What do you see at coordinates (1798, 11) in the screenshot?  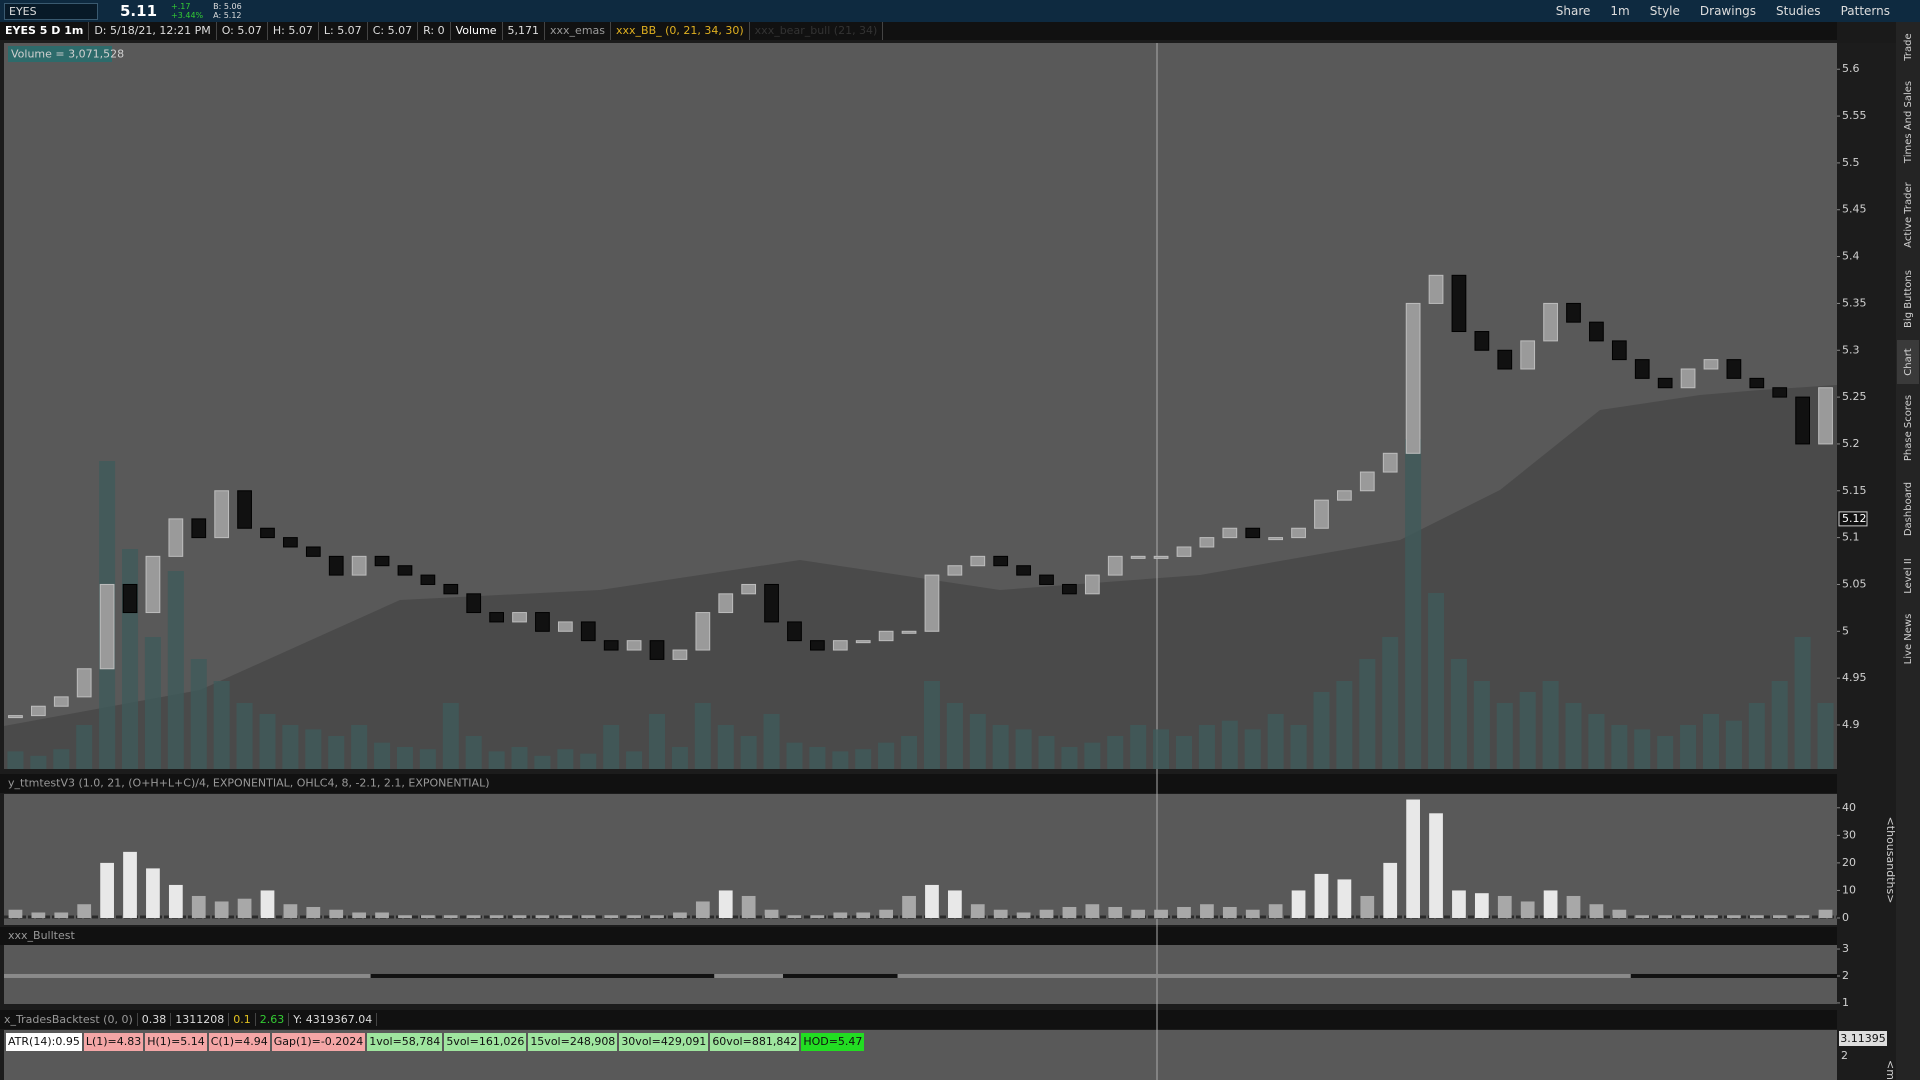 I see `studies-button: Studies` at bounding box center [1798, 11].